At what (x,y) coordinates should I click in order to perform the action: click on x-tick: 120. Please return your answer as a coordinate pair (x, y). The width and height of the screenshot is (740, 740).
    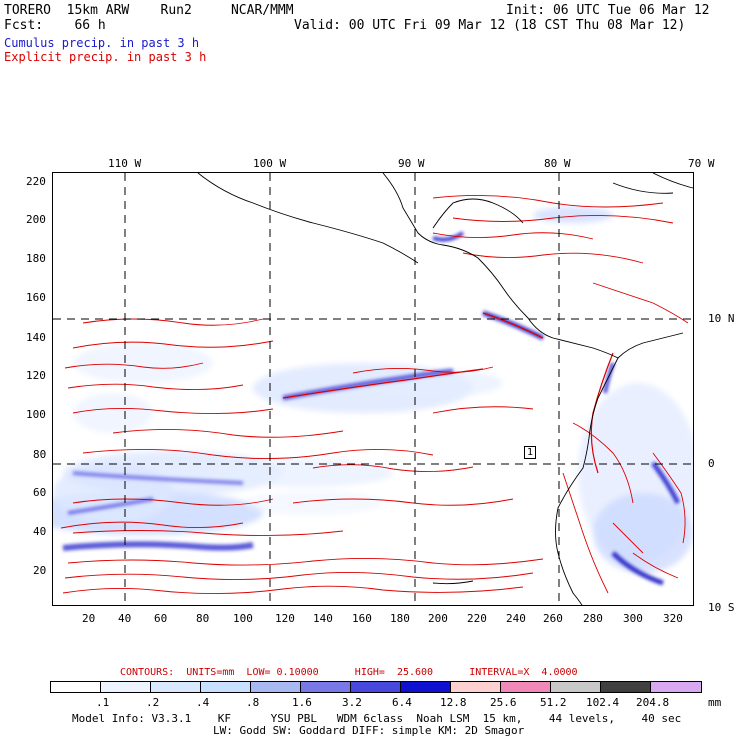
    Looking at the image, I should click on (285, 618).